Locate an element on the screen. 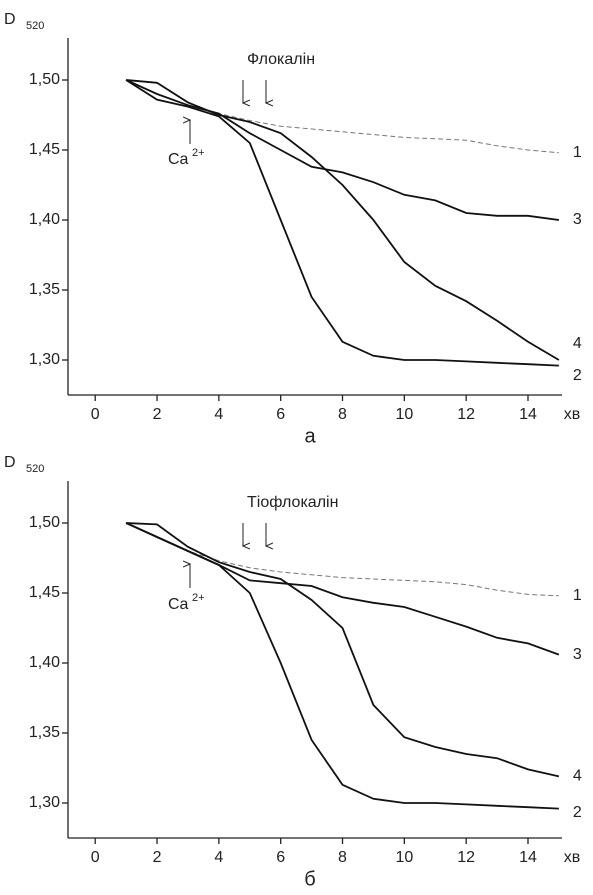  annotation: Флокалін is located at coordinates (281, 59).